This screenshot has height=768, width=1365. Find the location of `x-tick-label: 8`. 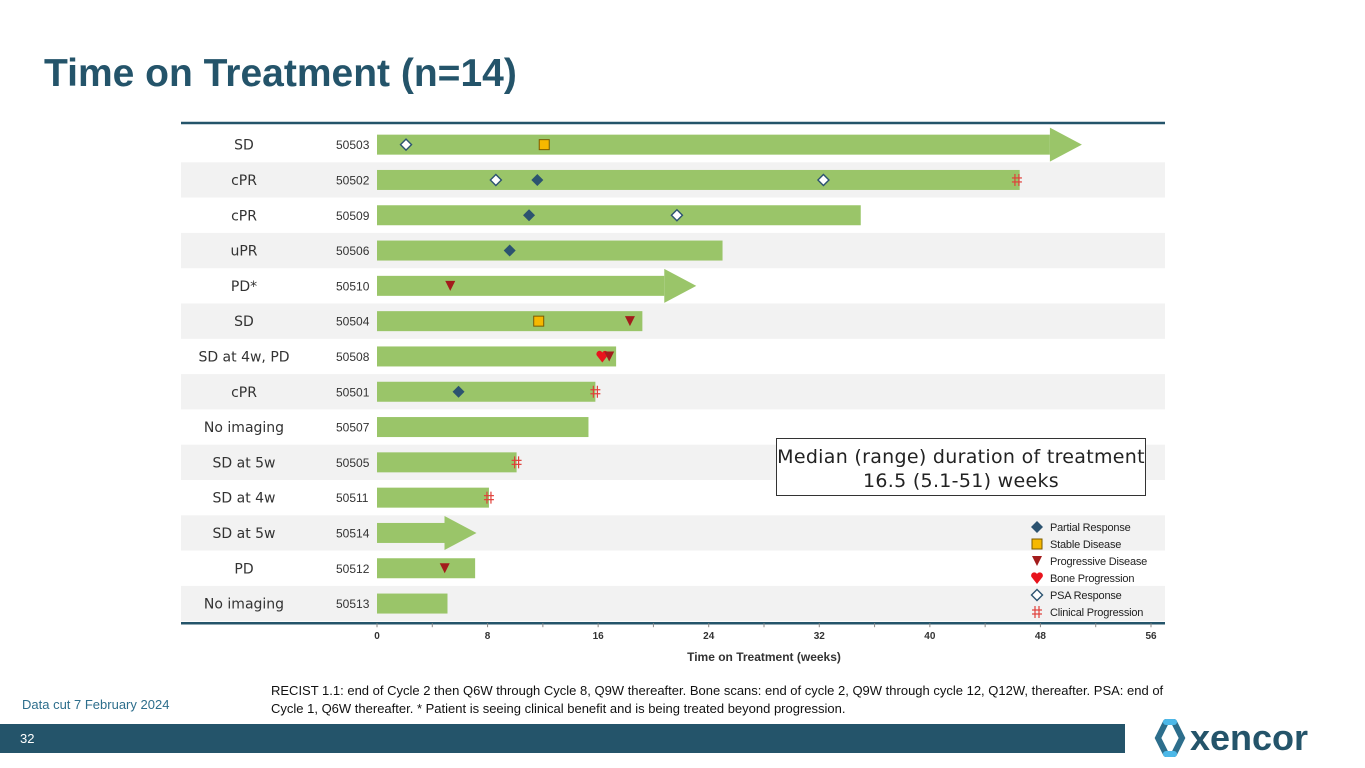

x-tick-label: 8 is located at coordinates (488, 636).